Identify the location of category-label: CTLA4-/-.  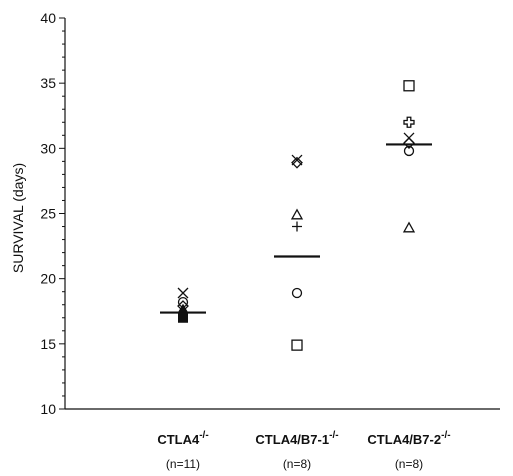
(182, 438).